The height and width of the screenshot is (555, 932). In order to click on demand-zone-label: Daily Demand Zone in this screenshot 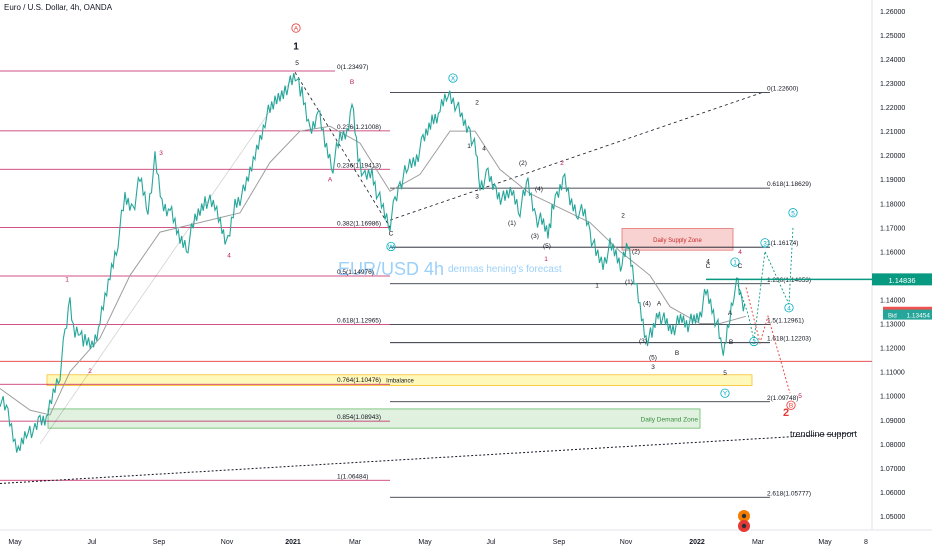, I will do `click(670, 420)`.